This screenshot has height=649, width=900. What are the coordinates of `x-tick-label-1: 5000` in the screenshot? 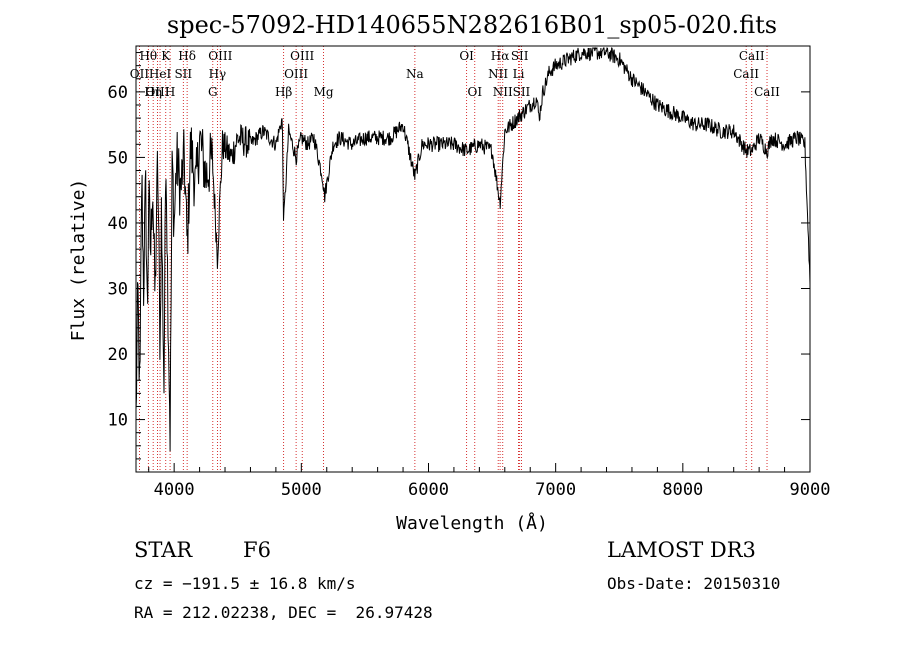 It's located at (301, 490).